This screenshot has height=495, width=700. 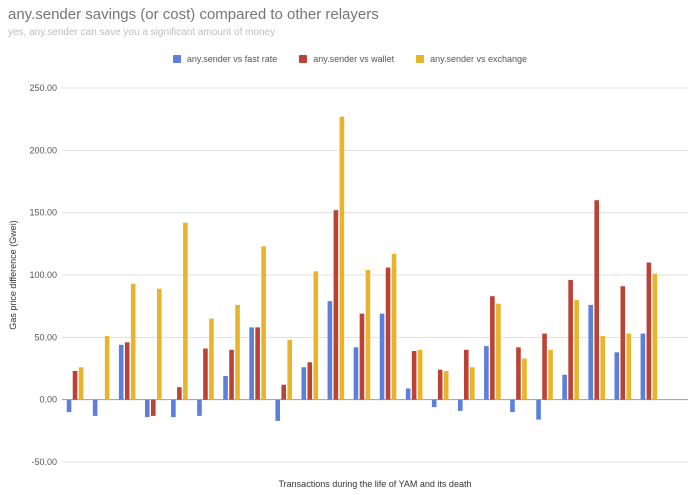 What do you see at coordinates (13, 274) in the screenshot?
I see `y-axis-title: Gas price difference (Gwei)` at bounding box center [13, 274].